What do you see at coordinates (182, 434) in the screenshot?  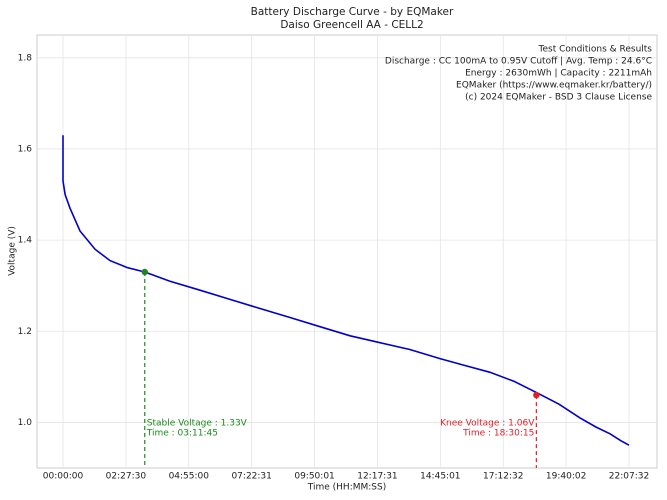 I see `annotation-label: Time : 03:11:45` at bounding box center [182, 434].